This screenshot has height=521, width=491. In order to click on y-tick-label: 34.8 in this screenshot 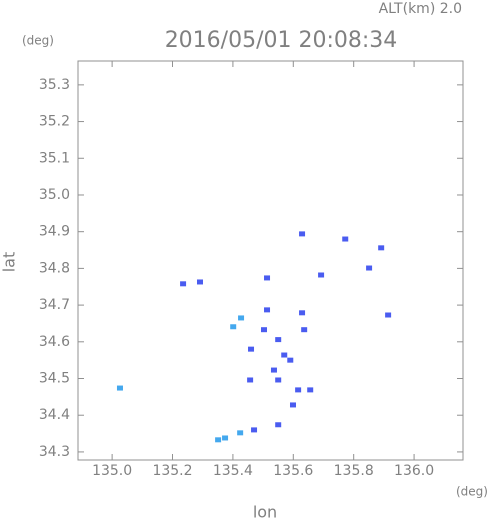, I will do `click(54, 268)`.